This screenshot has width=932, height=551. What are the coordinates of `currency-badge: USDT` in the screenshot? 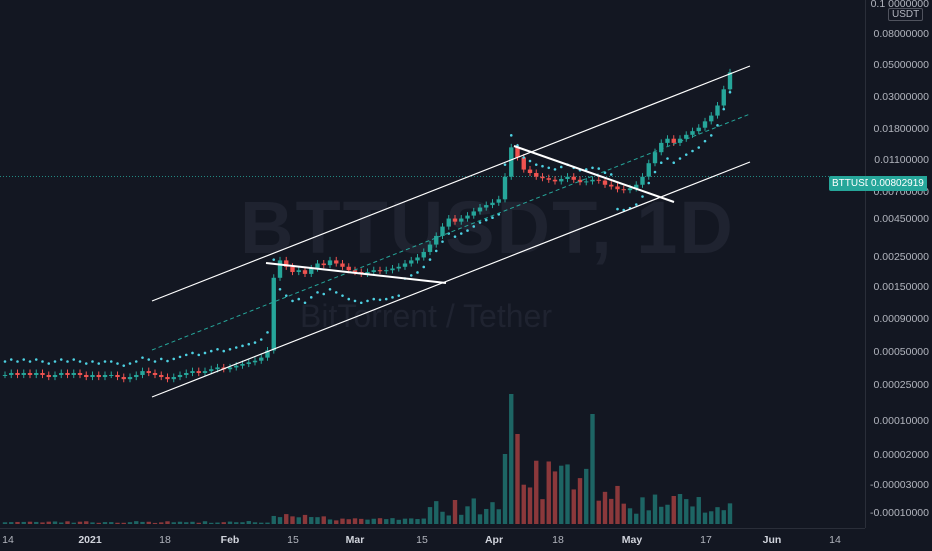 It's located at (905, 14).